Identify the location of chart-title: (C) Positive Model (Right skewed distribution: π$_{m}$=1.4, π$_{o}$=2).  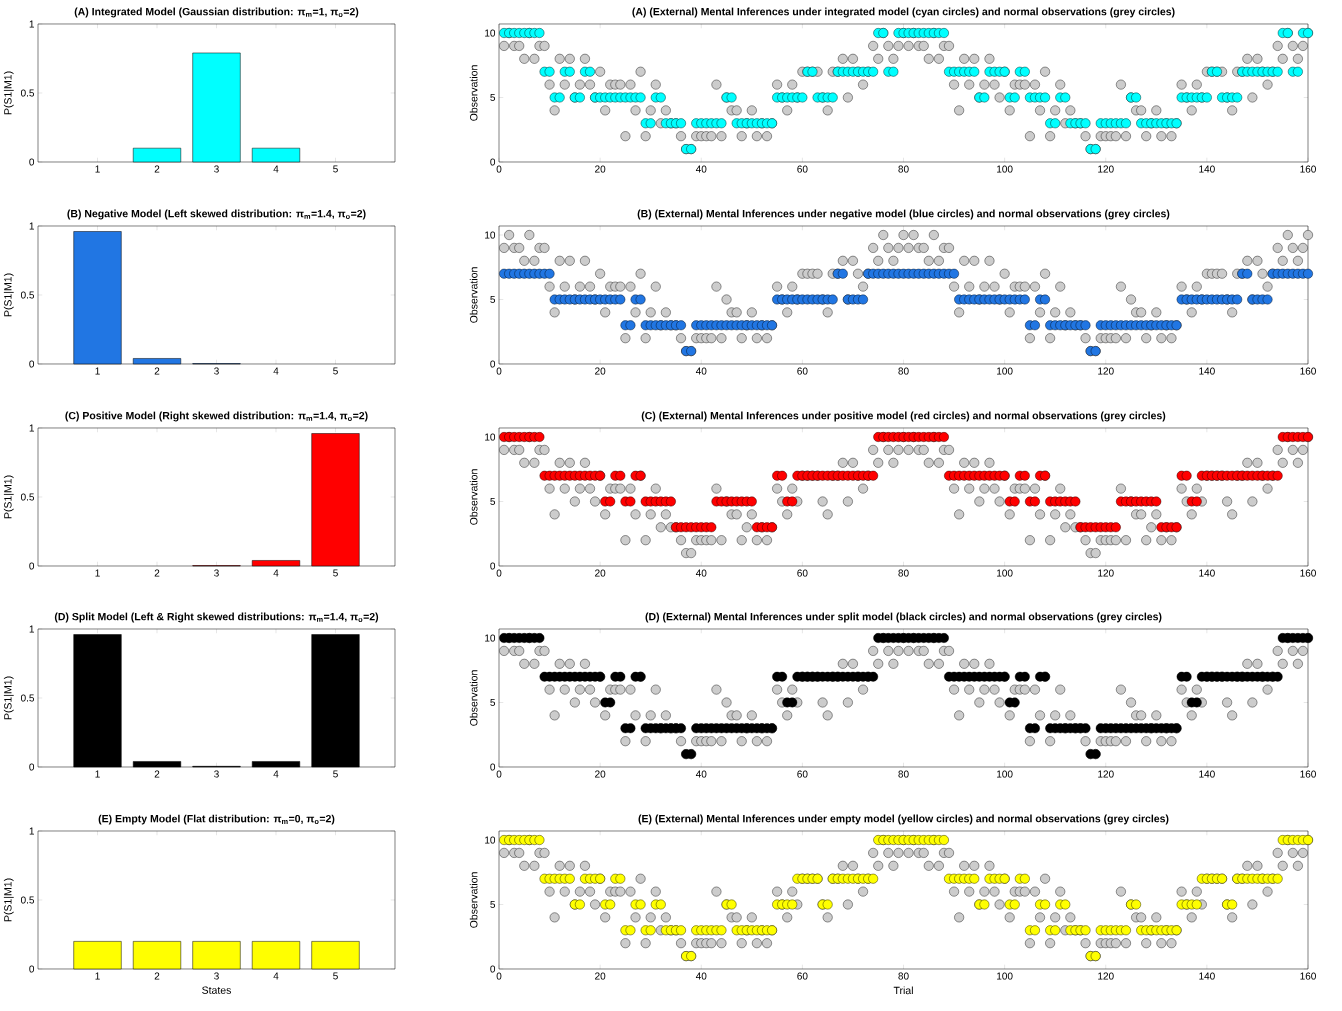
(216, 416).